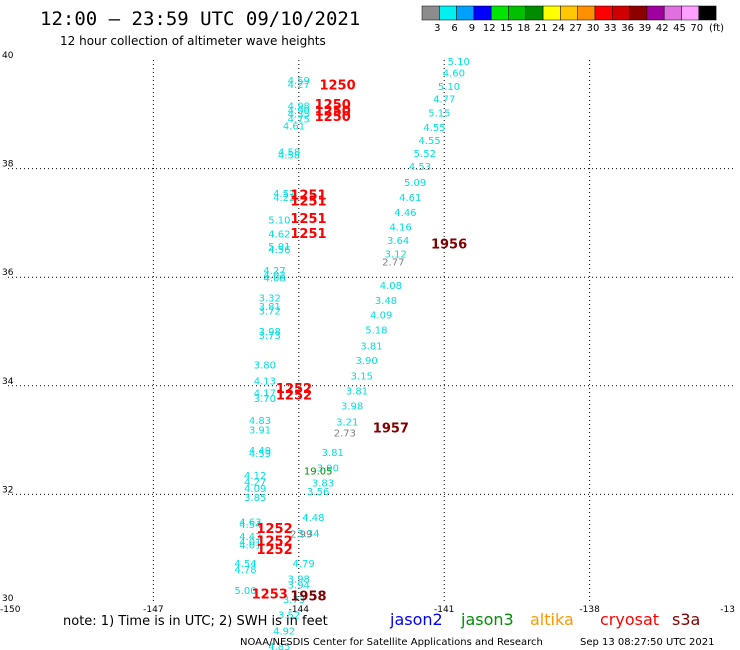 Image resolution: width=740 pixels, height=650 pixels. I want to click on legend-label: 30, so click(593, 28).